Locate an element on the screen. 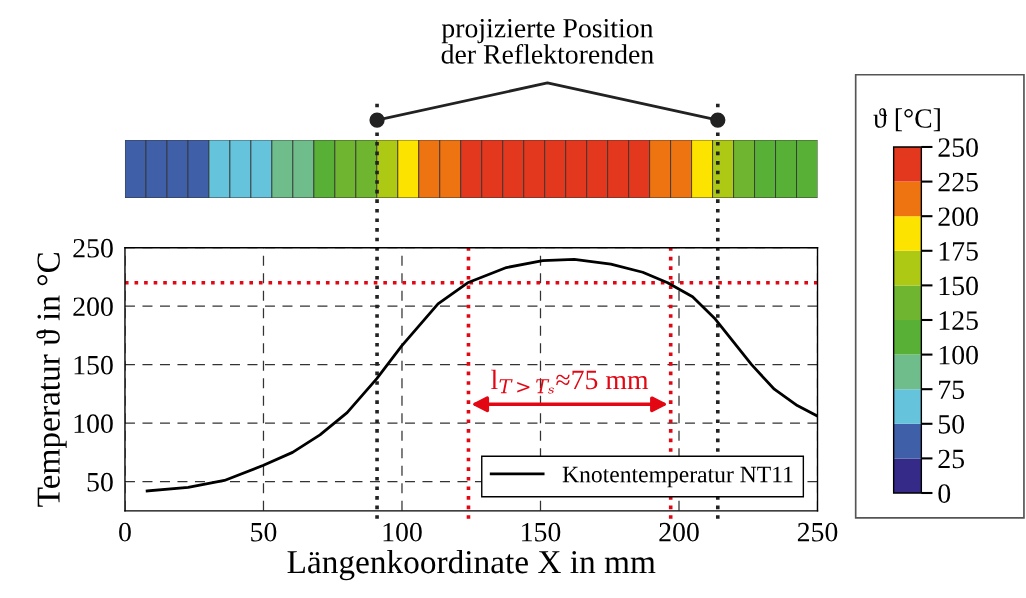 The width and height of the screenshot is (1026, 598). color-bar-label: 250 is located at coordinates (958, 147).